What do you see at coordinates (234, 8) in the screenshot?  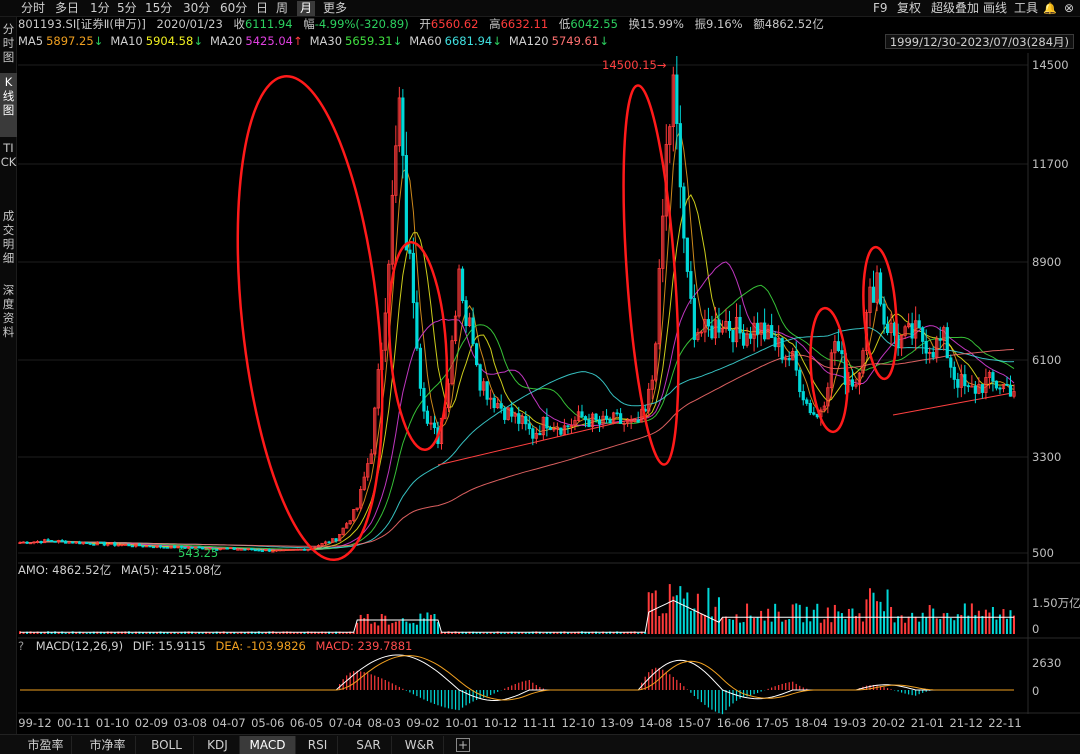 I see `period-tab-6: 60分` at bounding box center [234, 8].